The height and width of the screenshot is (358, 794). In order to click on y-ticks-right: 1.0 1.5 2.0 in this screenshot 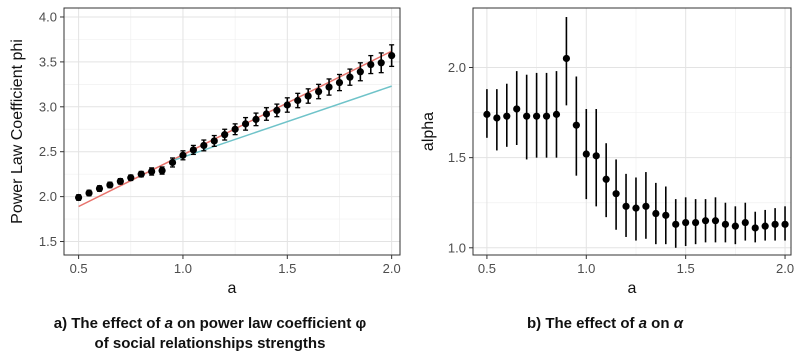, I will do `click(460, 157)`.